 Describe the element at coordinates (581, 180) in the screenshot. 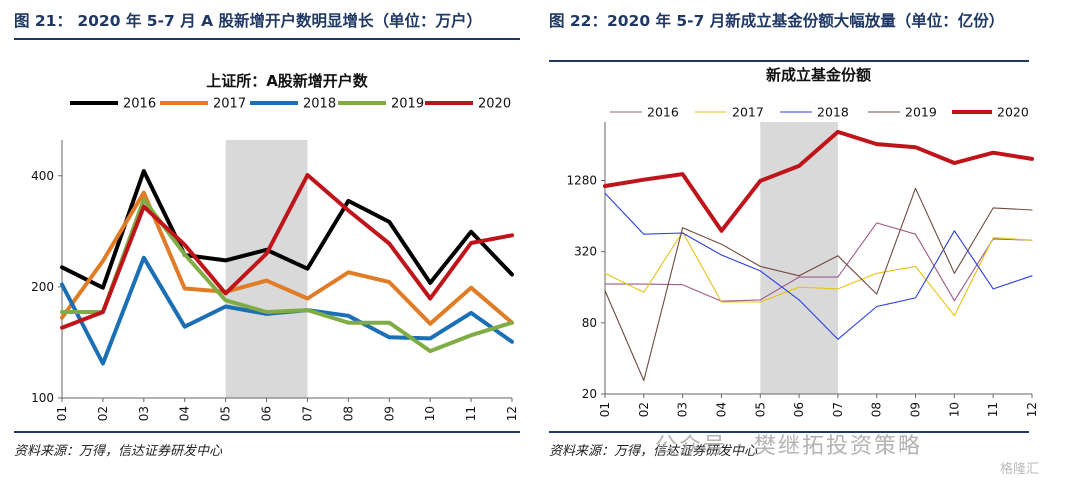

I see `y-tick-label: 1280` at that location.